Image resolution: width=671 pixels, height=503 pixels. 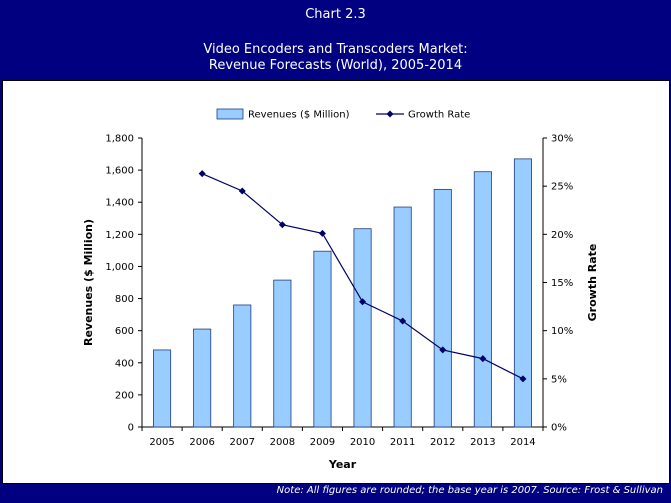 What do you see at coordinates (522, 442) in the screenshot?
I see `x-tick-label: 2014` at bounding box center [522, 442].